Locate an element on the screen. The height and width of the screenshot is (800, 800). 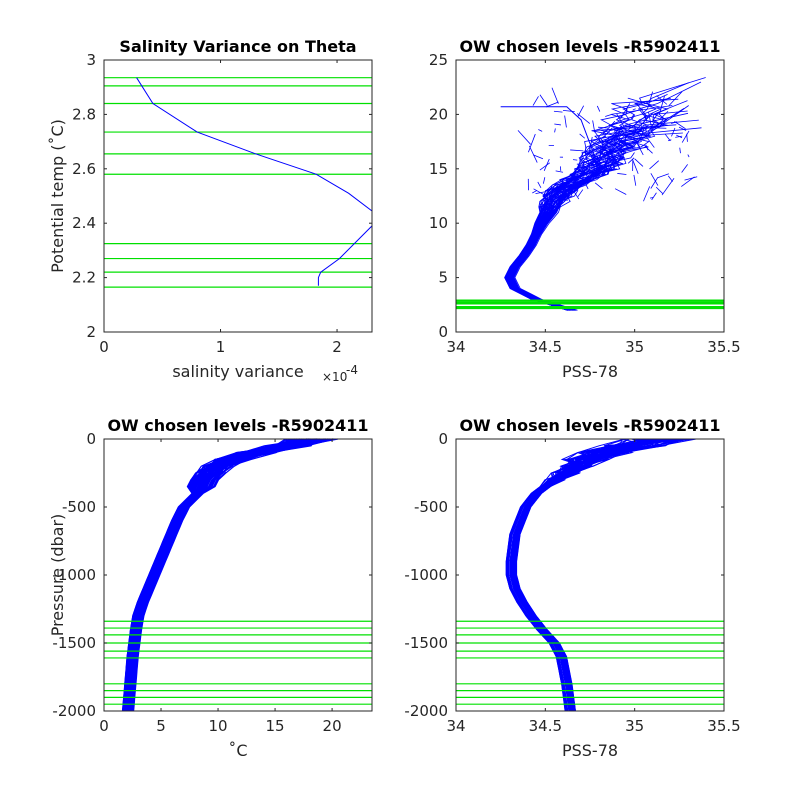
y-tick-label: 10 is located at coordinates (438, 223).